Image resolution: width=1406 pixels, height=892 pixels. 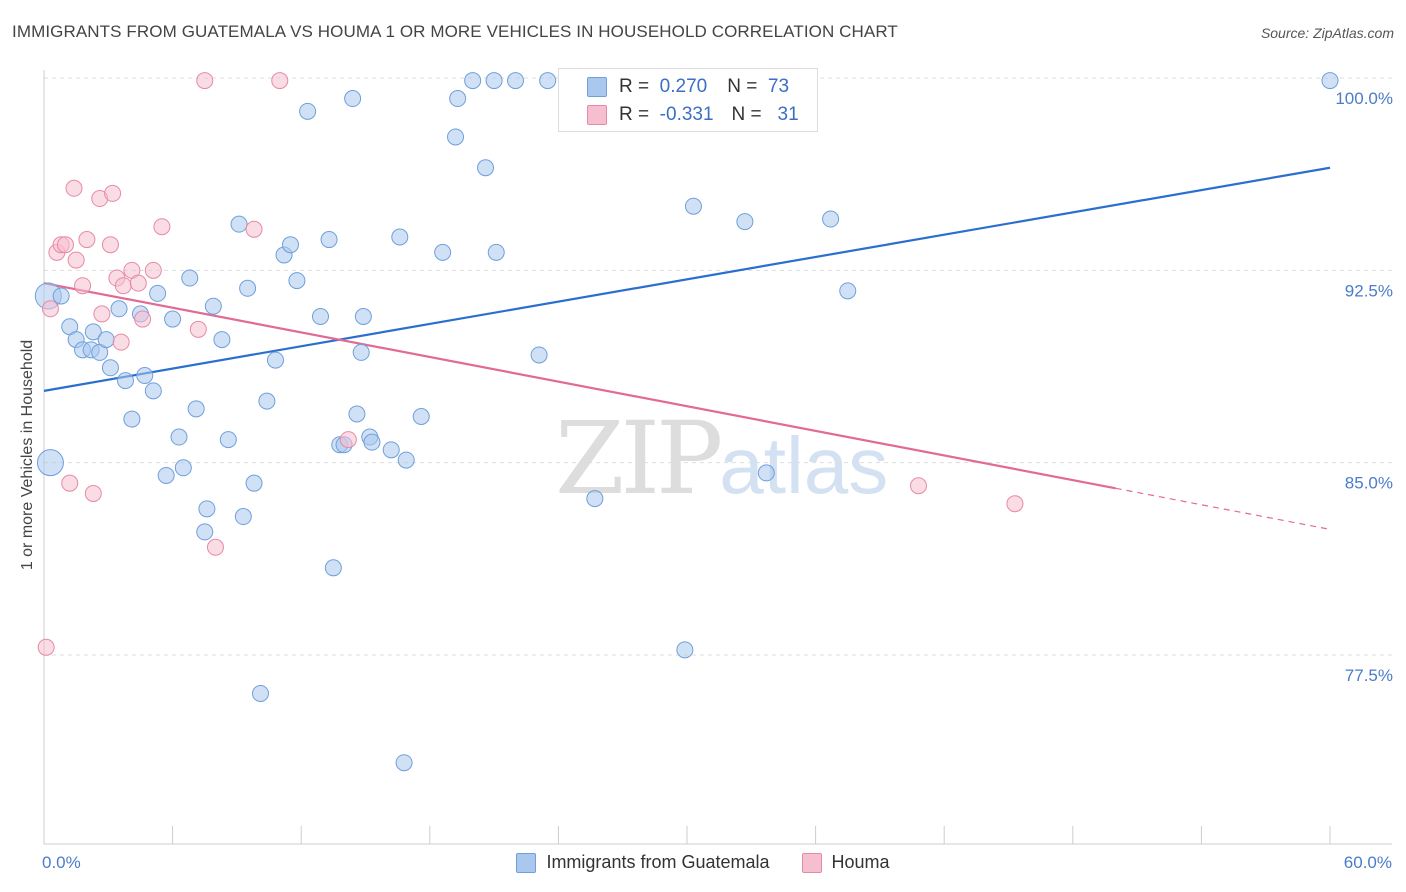 I want to click on y-tick-label: 77.5%, so click(x=1369, y=675).